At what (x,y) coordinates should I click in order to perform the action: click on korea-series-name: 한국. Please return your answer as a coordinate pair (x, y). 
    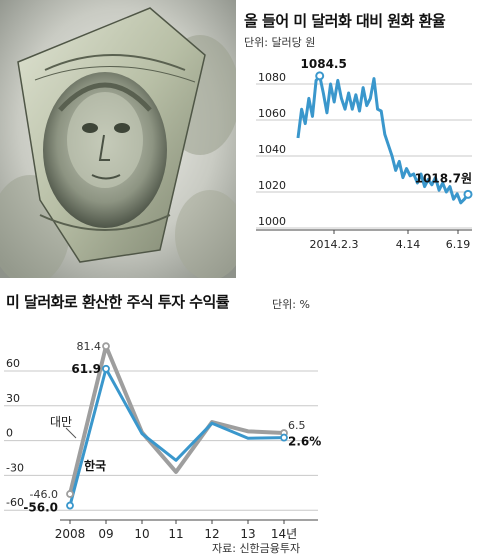
    Looking at the image, I should click on (95, 465).